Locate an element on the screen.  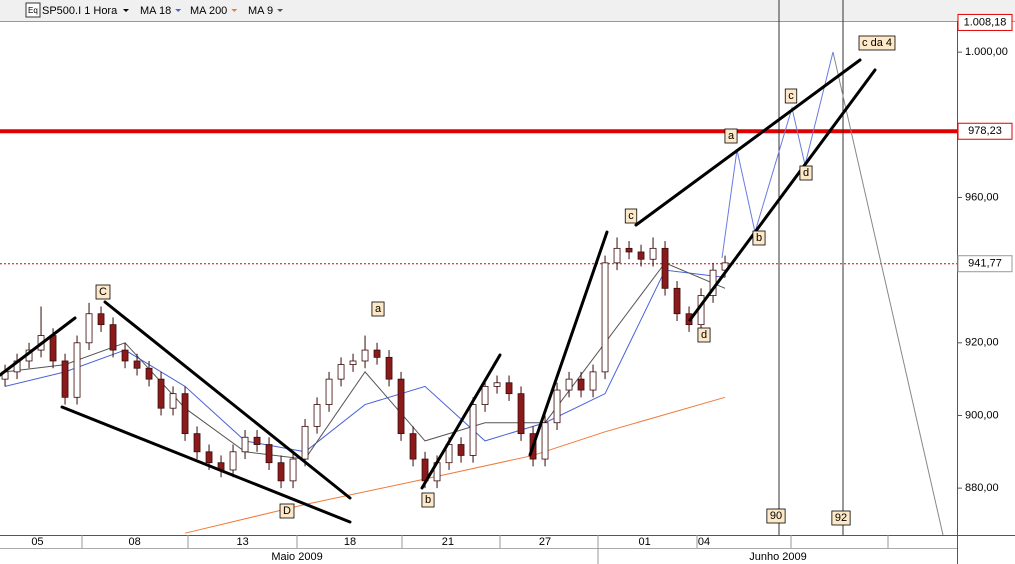
symbol-icon-text: Eq is located at coordinates (33, 10).